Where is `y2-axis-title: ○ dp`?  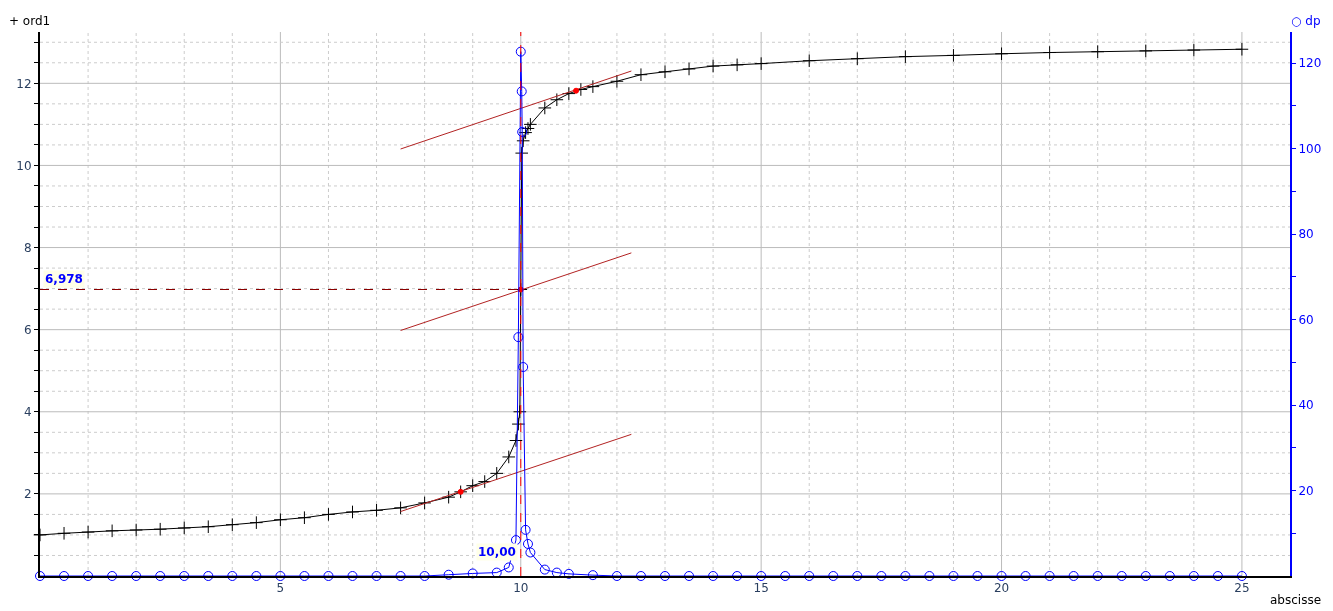 y2-axis-title: ○ dp is located at coordinates (1306, 21).